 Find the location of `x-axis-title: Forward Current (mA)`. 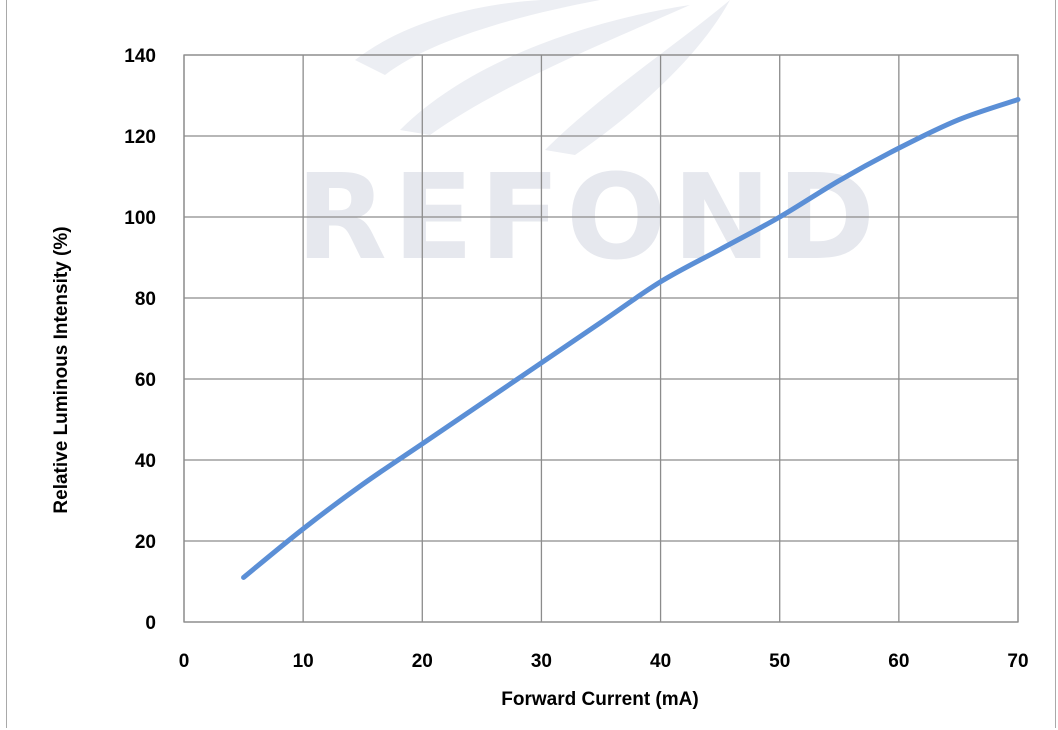

x-axis-title: Forward Current (mA) is located at coordinates (599, 699).